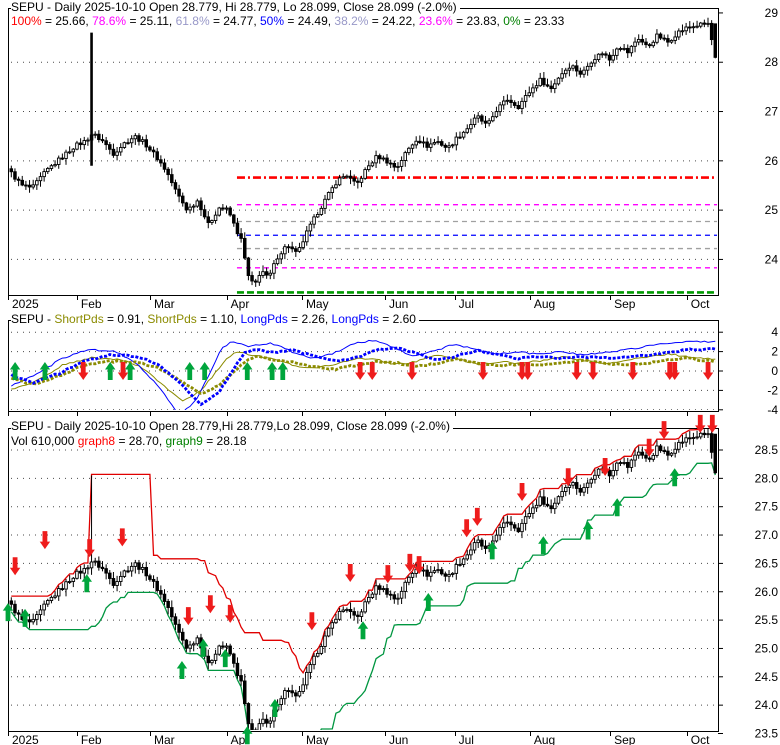 The image size is (780, 745). I want to click on title-segment: = 25.66,, so click(67, 21).